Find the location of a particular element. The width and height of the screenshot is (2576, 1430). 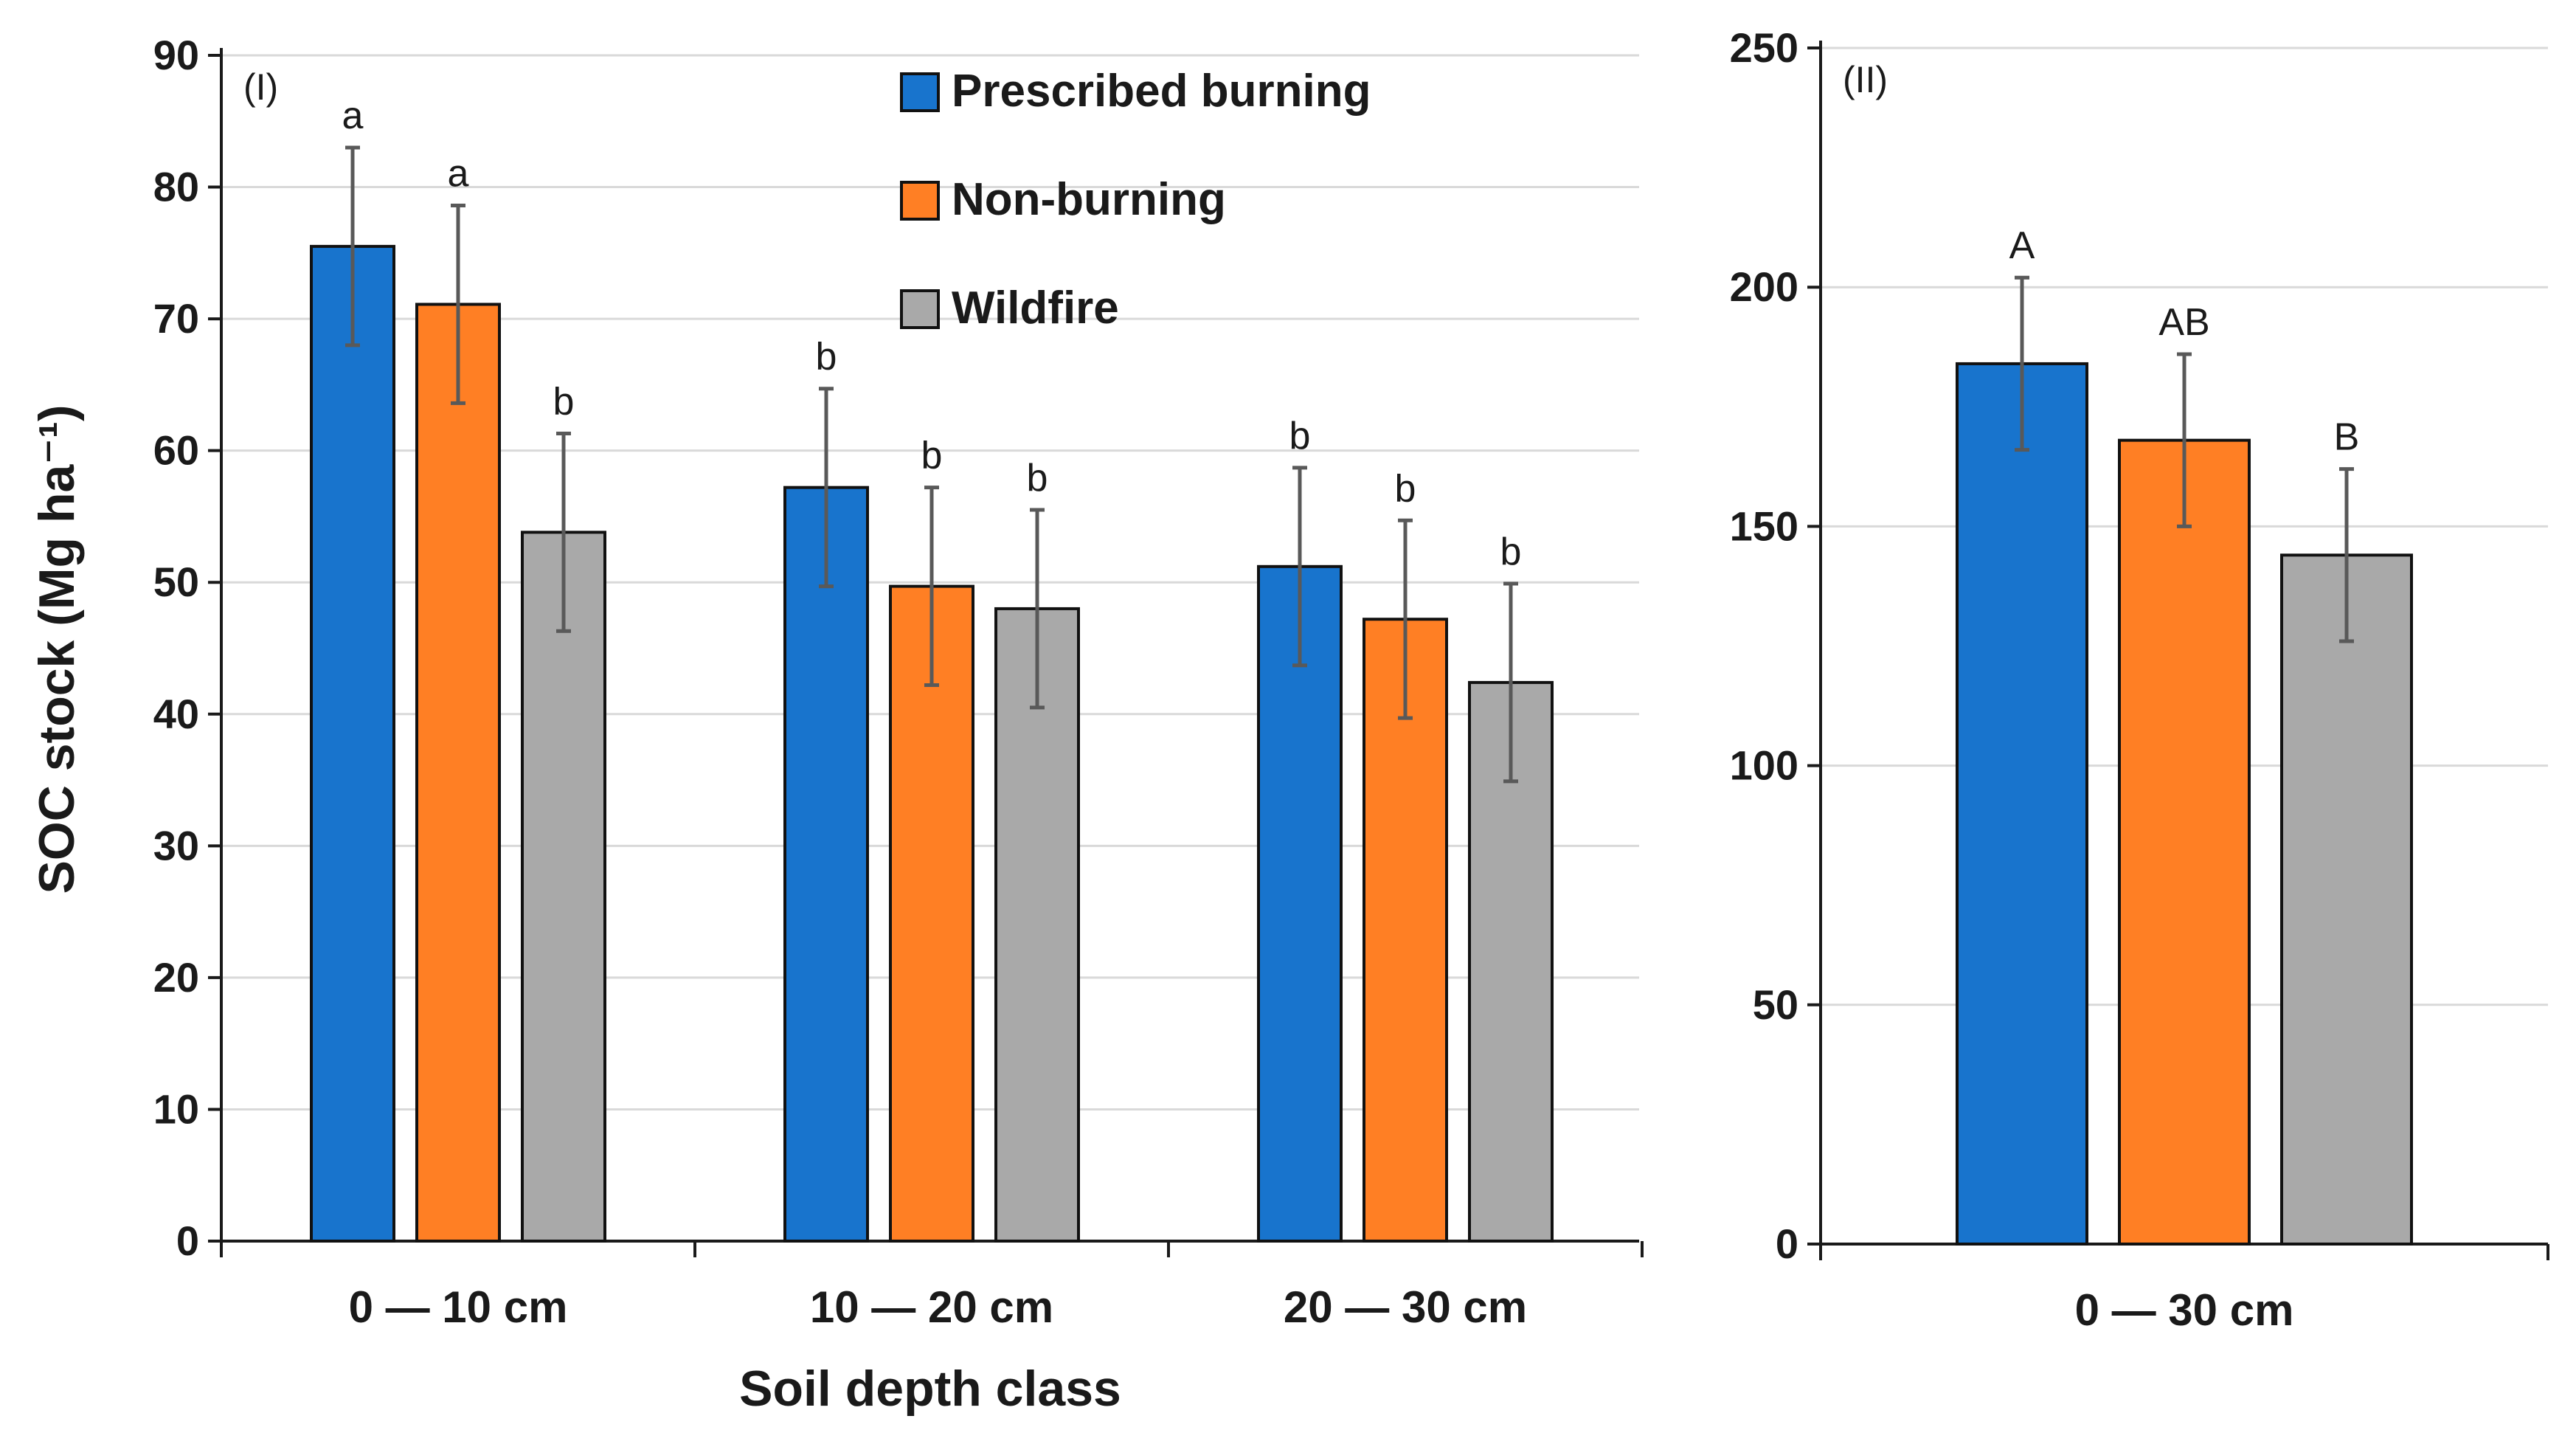

panel-label: (II) is located at coordinates (1866, 79).